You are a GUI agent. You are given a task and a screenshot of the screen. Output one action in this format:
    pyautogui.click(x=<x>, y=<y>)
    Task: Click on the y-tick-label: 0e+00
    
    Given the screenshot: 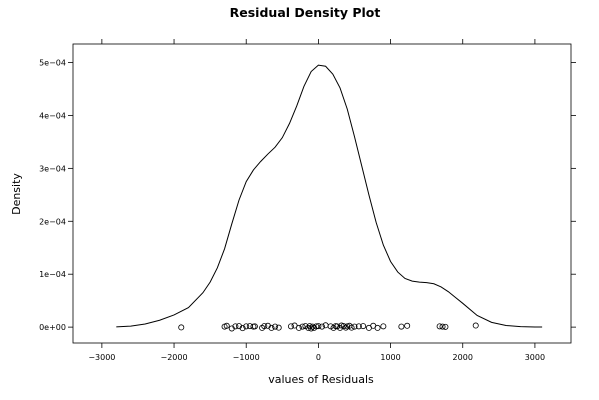 What is the action you would take?
    pyautogui.click(x=52, y=327)
    